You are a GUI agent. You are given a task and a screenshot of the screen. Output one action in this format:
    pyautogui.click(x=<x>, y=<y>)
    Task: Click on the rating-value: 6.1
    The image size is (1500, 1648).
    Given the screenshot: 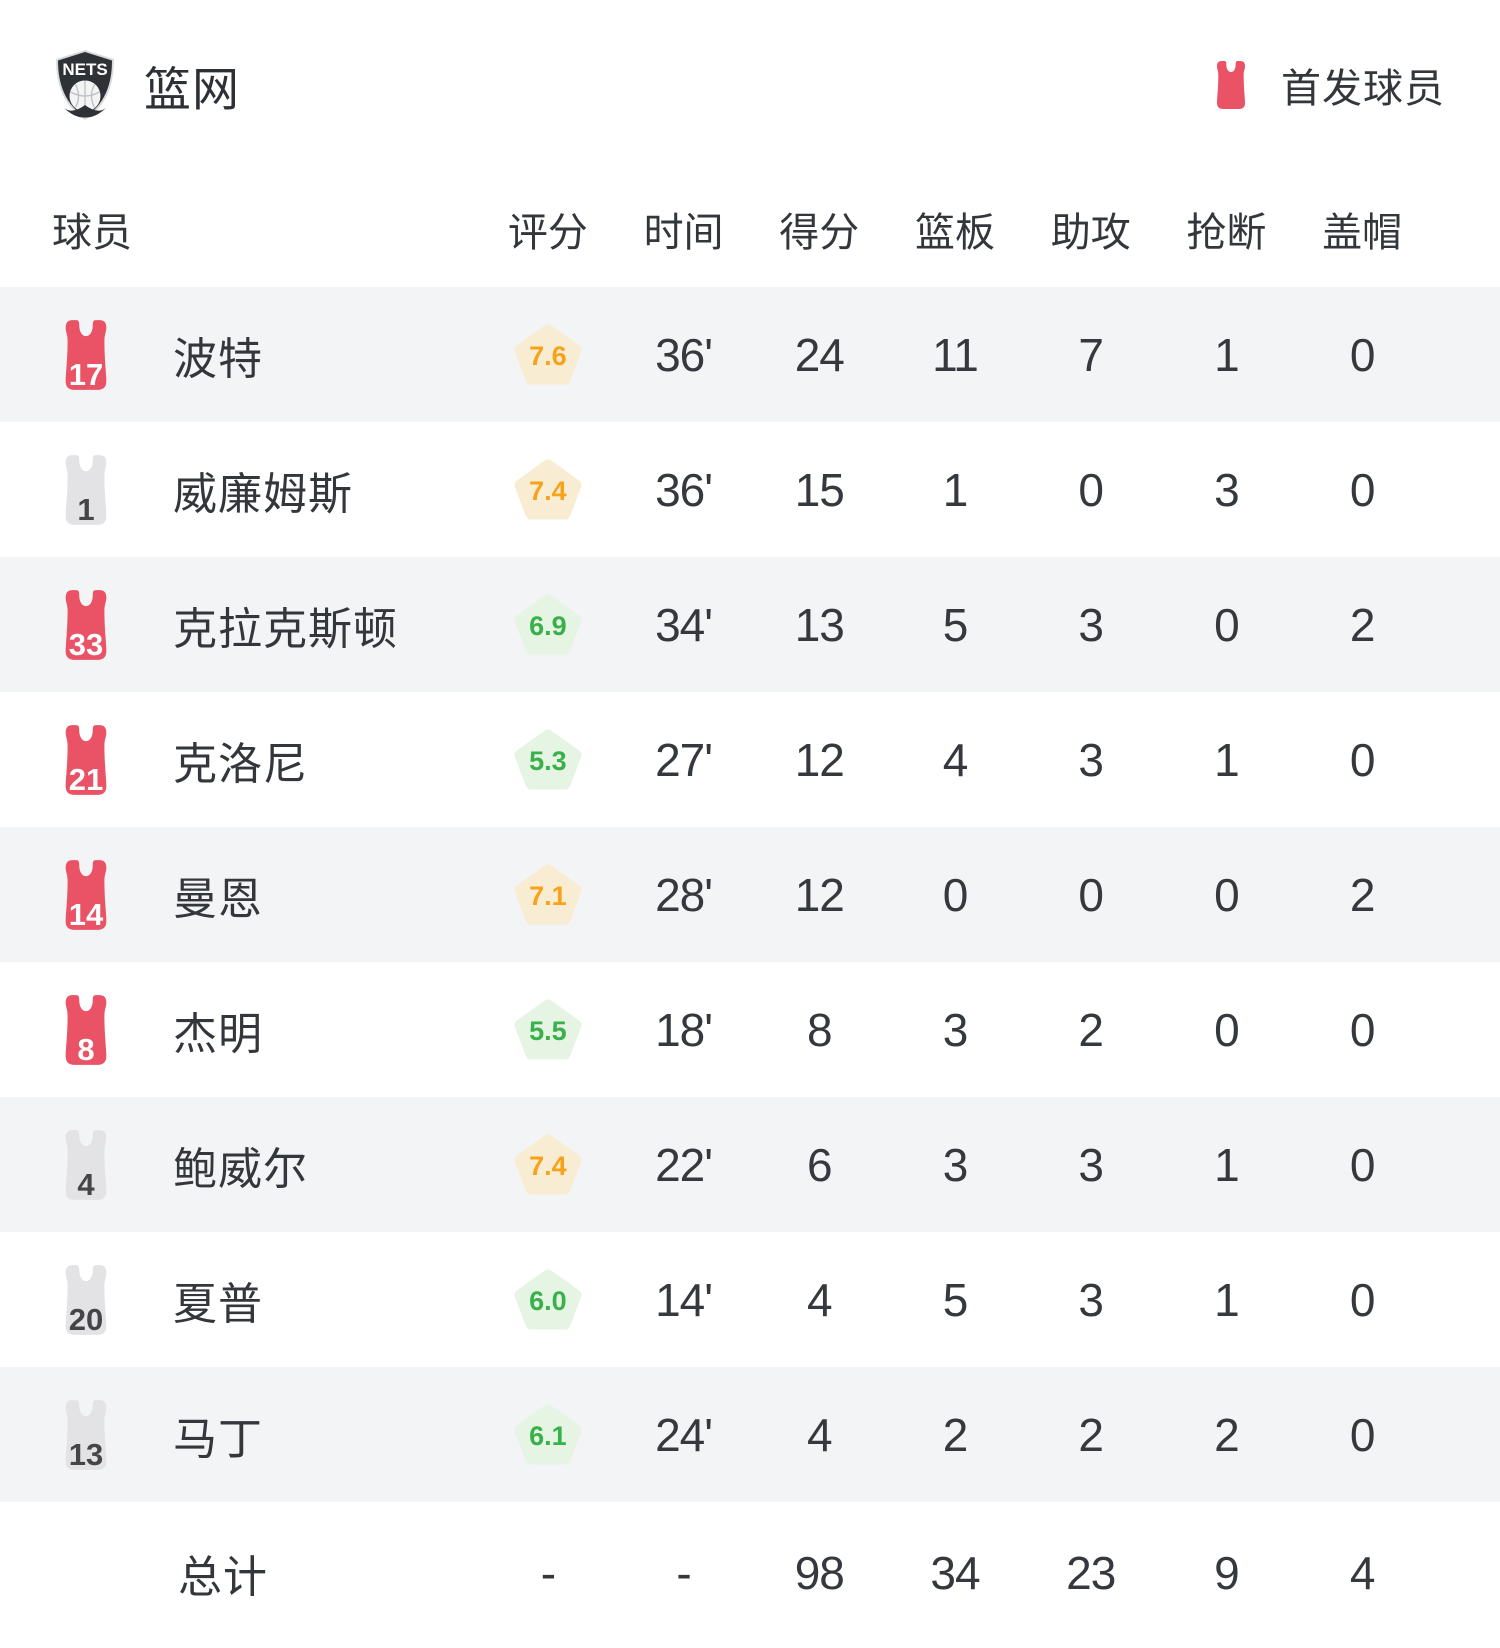 What is the action you would take?
    pyautogui.click(x=548, y=1435)
    